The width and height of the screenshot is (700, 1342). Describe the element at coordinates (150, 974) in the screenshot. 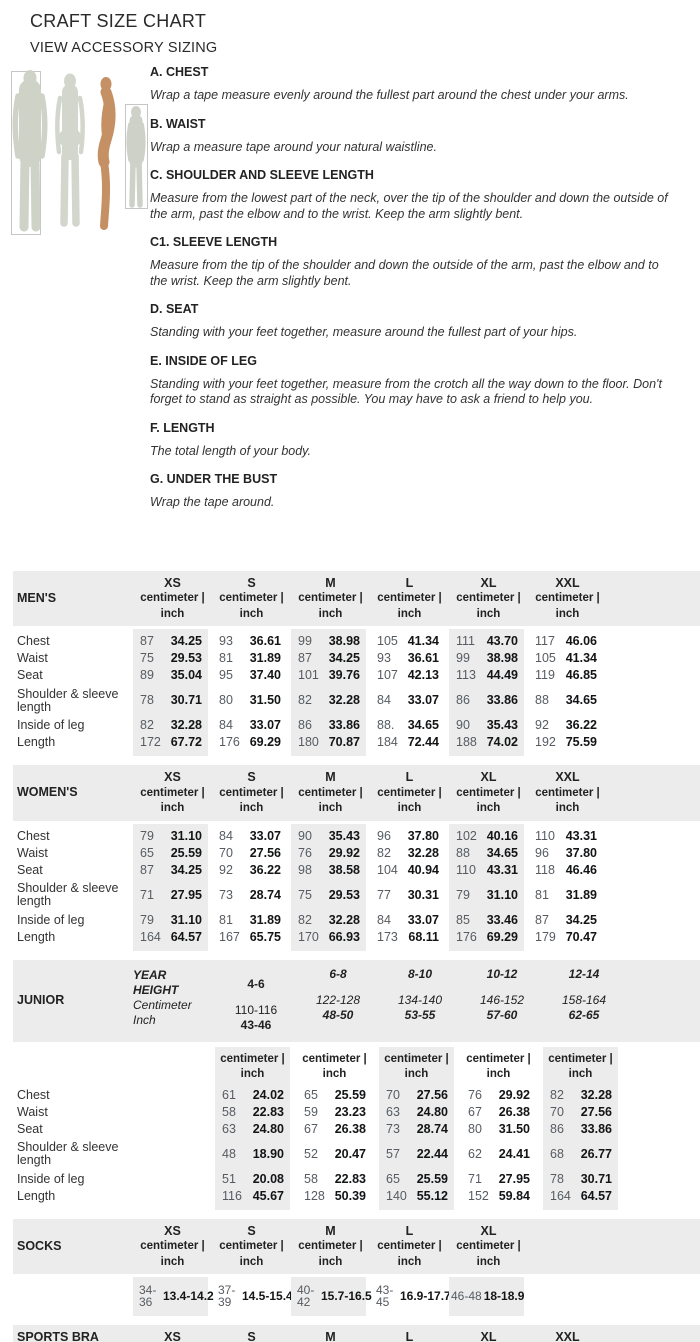

I see `descriptor-line: YEAR` at that location.